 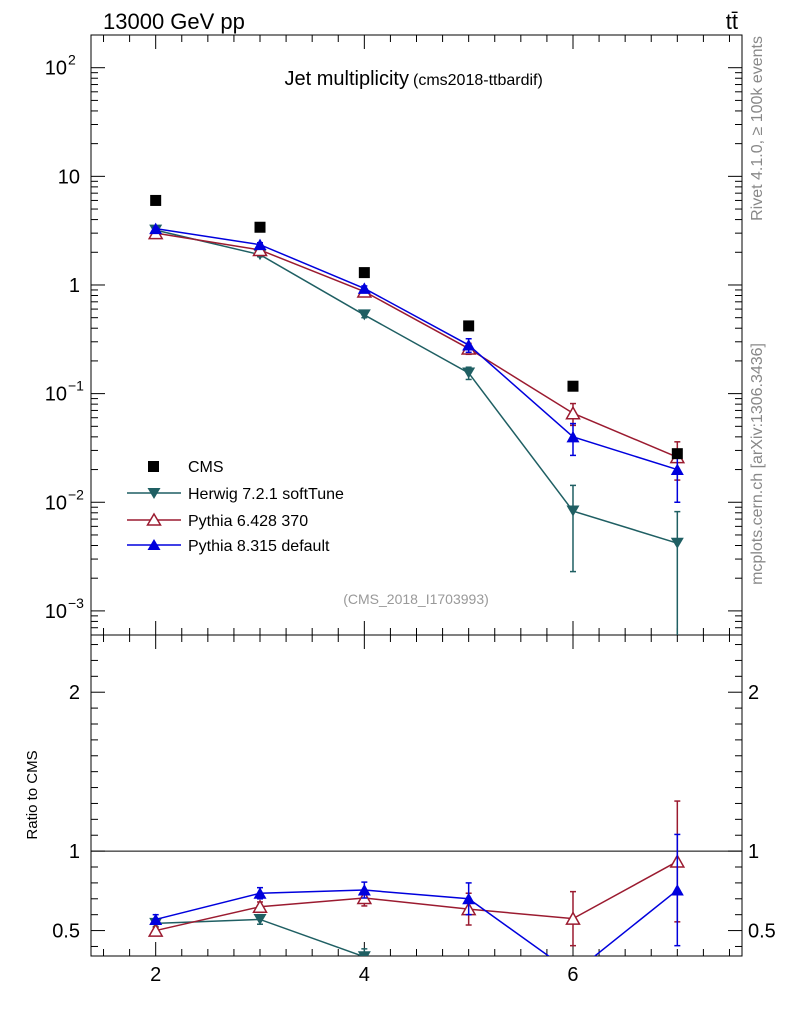 What do you see at coordinates (757, 128) in the screenshot?
I see `rivet-version-label: Rivet 4.1.0, ≥ 100k events` at bounding box center [757, 128].